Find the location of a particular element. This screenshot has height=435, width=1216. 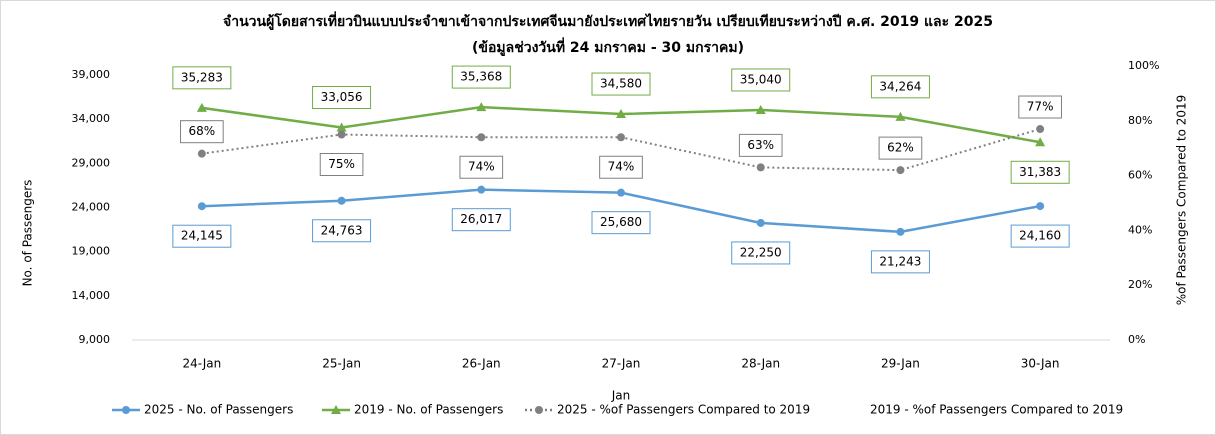

legend-label: 2019 - No. of Passengers is located at coordinates (428, 410).